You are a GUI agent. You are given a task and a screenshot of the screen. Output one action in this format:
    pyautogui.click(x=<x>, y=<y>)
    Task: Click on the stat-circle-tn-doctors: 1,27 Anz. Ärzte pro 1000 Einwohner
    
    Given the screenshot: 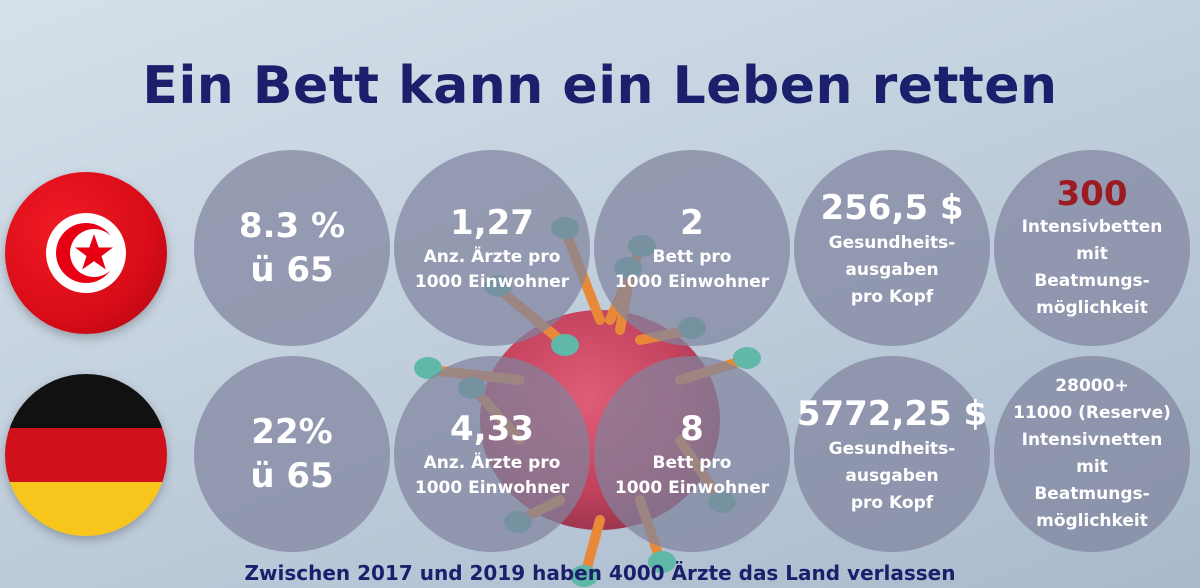 What is the action you would take?
    pyautogui.click(x=492, y=248)
    